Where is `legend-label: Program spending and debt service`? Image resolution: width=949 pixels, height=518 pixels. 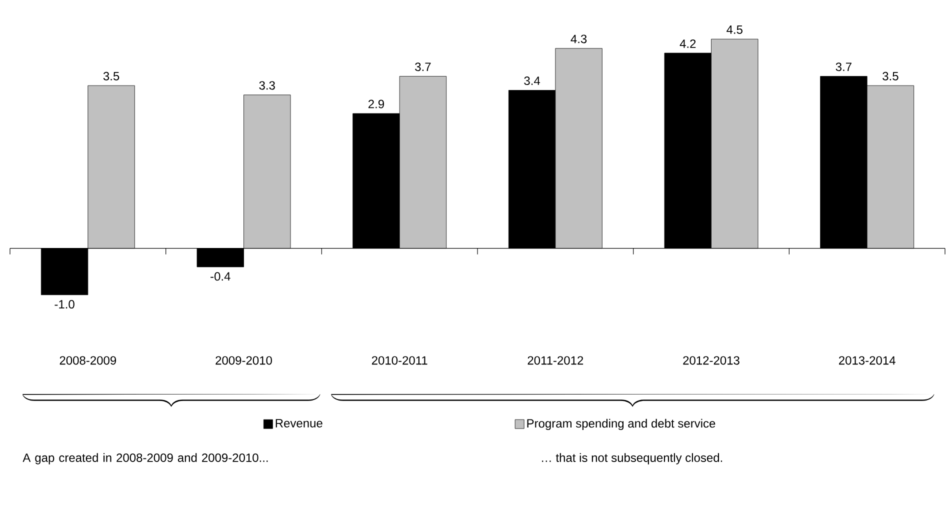 legend-label: Program spending and debt service is located at coordinates (621, 424).